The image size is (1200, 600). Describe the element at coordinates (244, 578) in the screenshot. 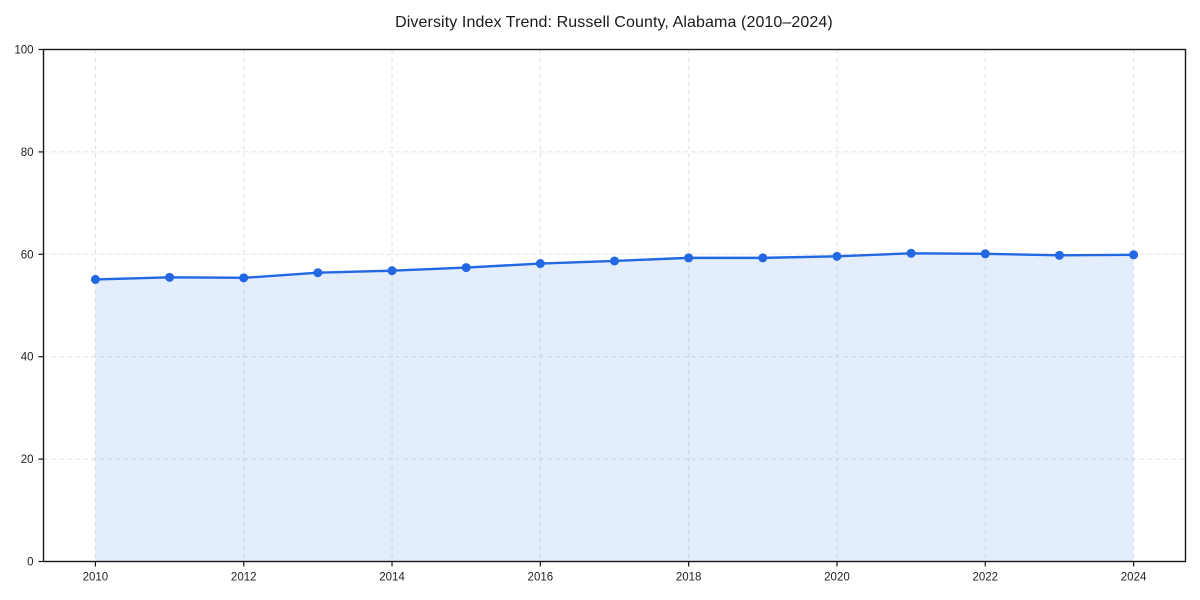

I see `x-tick-label: 2012` at that location.